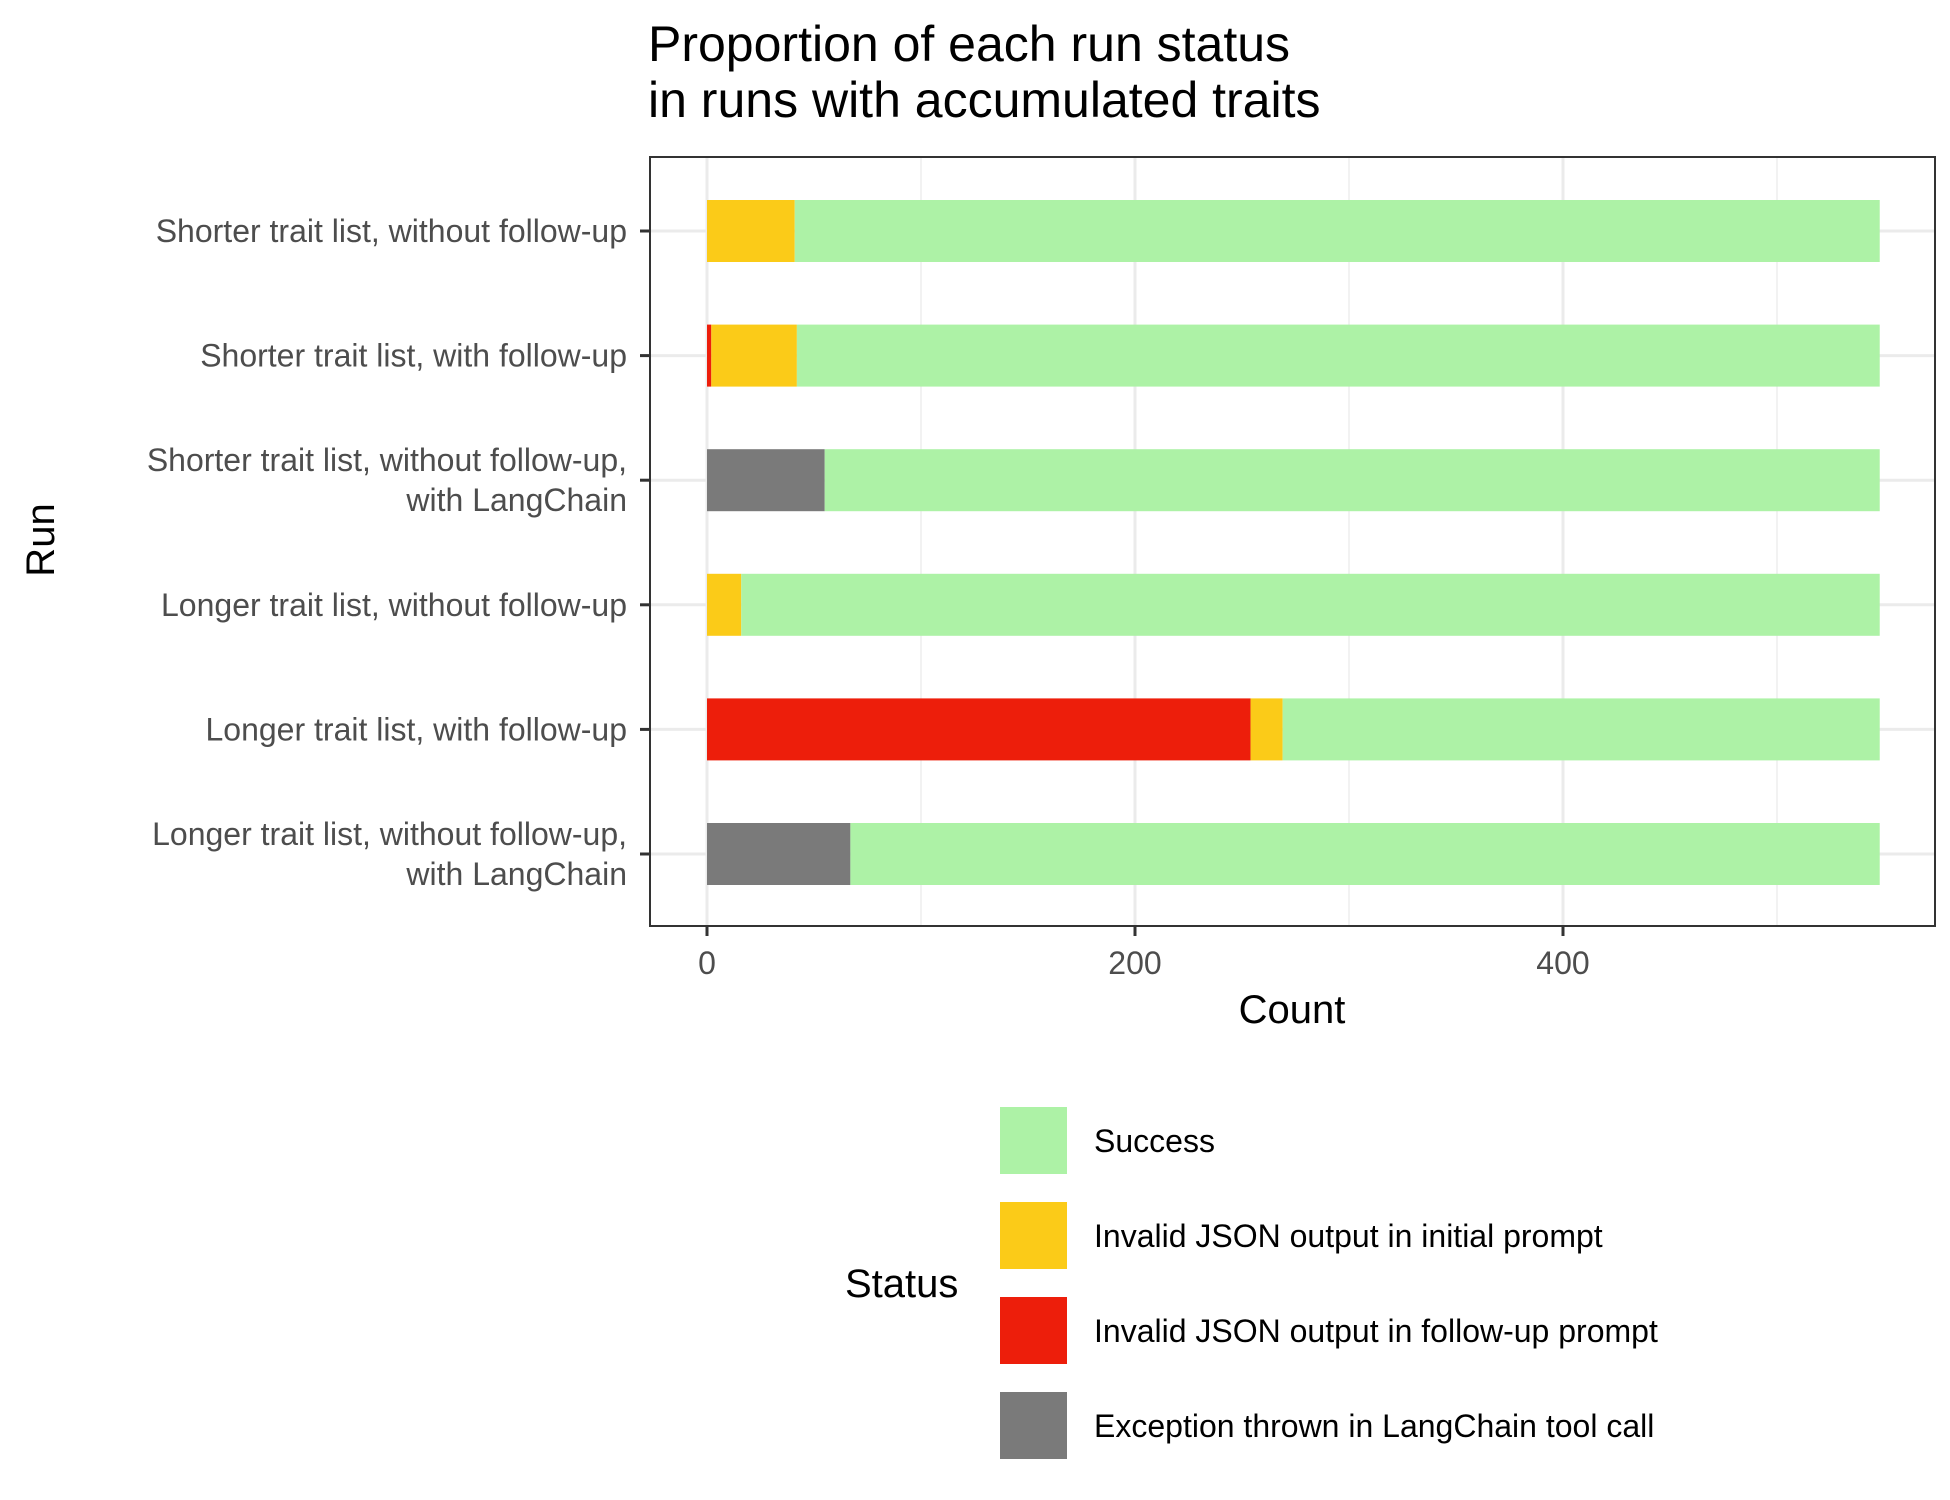  What do you see at coordinates (1134, 963) in the screenshot?
I see `x-tick-label: 200` at bounding box center [1134, 963].